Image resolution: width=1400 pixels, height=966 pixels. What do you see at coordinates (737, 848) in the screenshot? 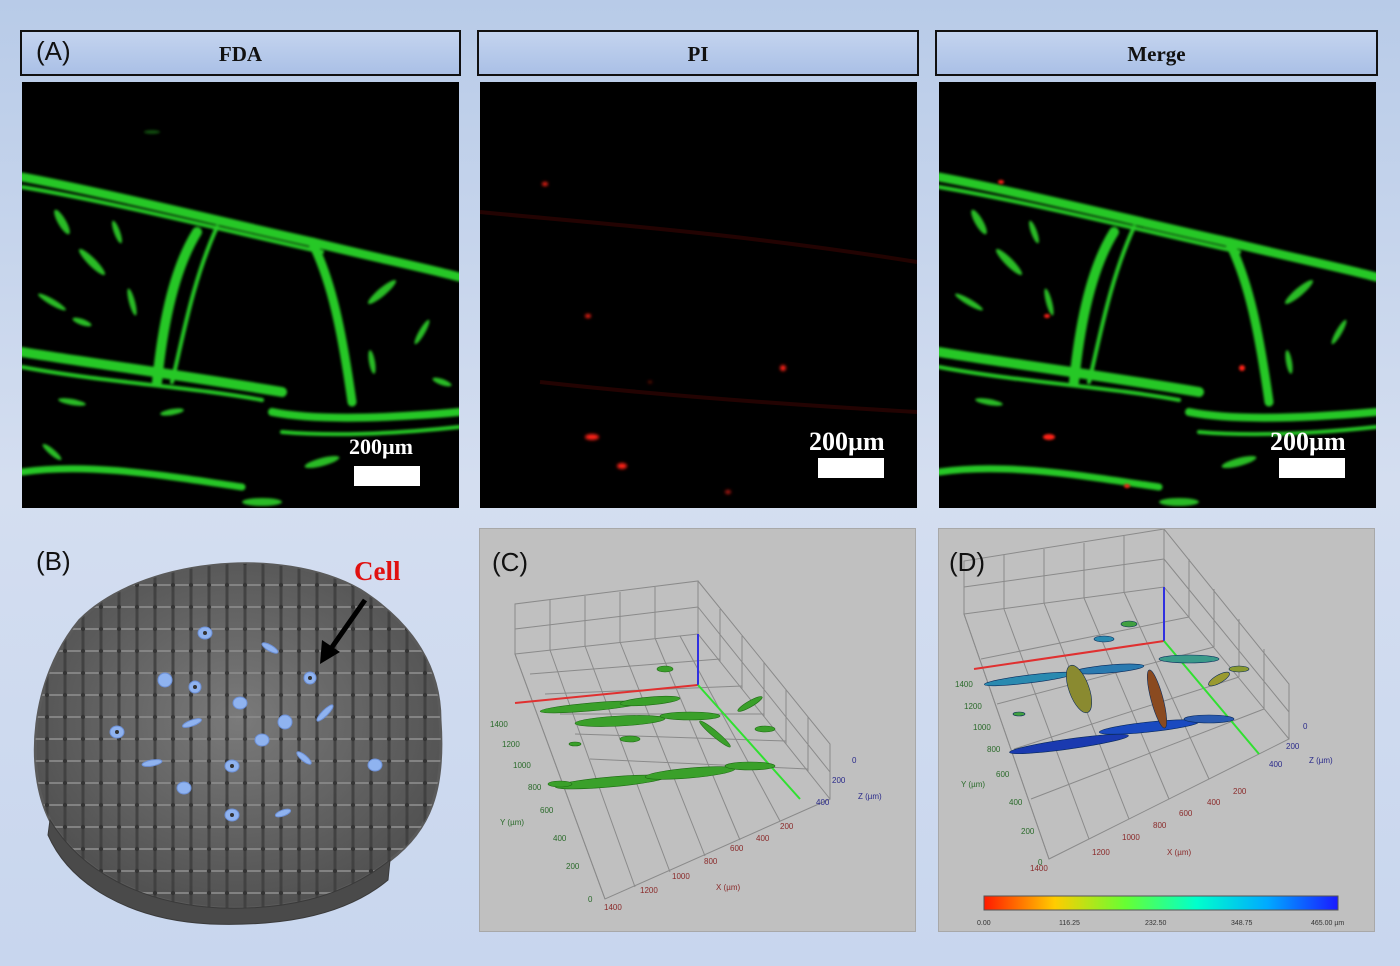
I see `c-x-tick-600: 600` at bounding box center [737, 848].